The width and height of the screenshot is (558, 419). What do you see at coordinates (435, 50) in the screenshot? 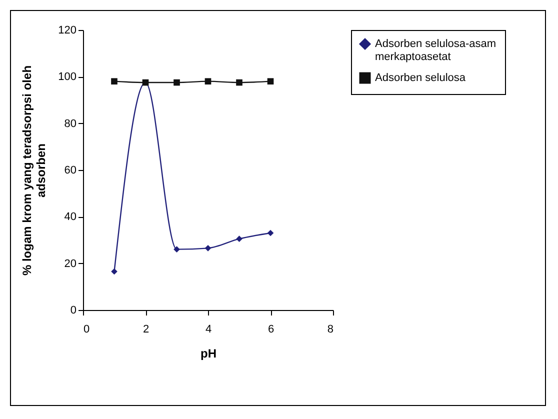
I see `legend-label: Adsorben selulosa-asam merkaptoasetat` at bounding box center [435, 50].